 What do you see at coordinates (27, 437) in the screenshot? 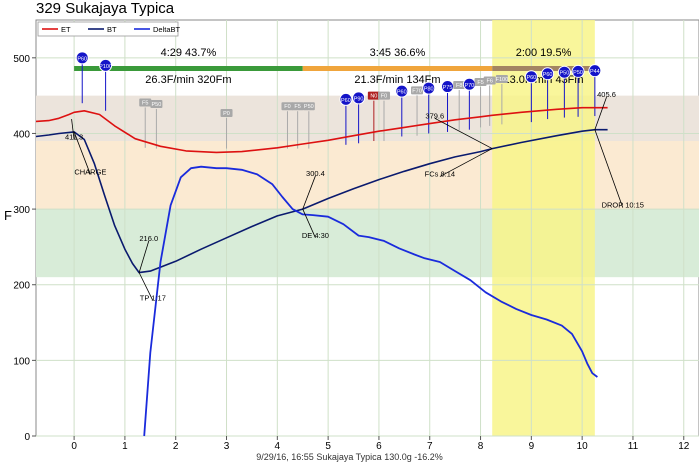
I see `y-tick-label: 0` at bounding box center [27, 437].